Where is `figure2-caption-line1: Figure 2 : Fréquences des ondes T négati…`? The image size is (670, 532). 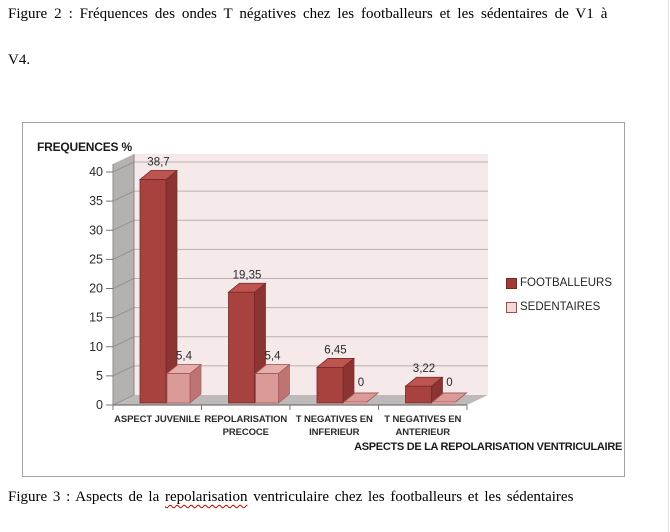 figure2-caption-line1: Figure 2 : Fréquences des ondes T négati… is located at coordinates (308, 14).